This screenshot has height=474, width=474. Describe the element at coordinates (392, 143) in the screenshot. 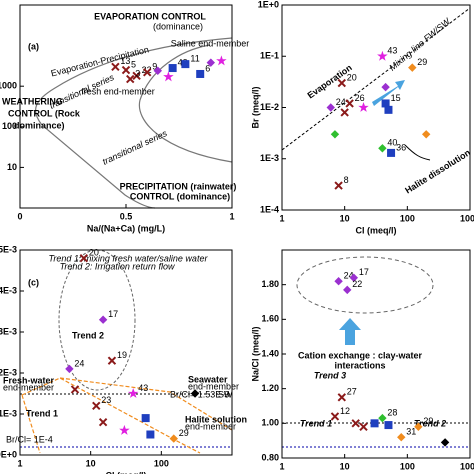

I see `point-label: 40` at that location.